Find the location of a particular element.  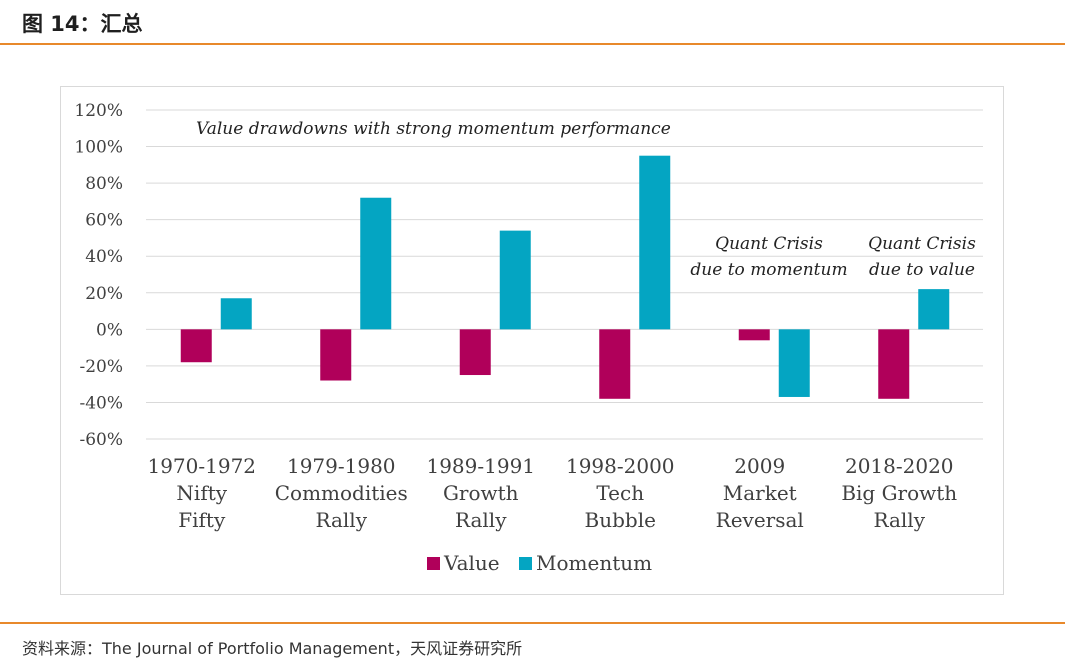

x-category-label: 2018-2020 is located at coordinates (899, 466).